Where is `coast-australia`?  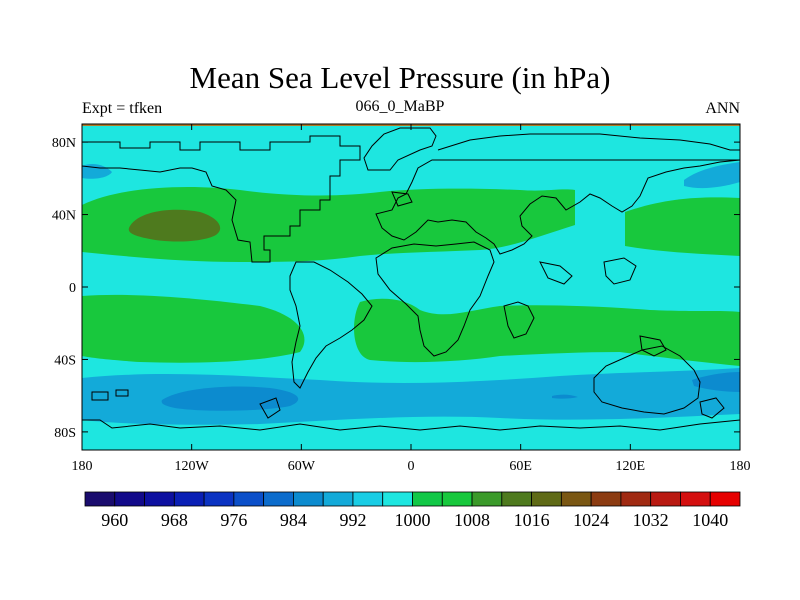 coast-australia is located at coordinates (647, 380).